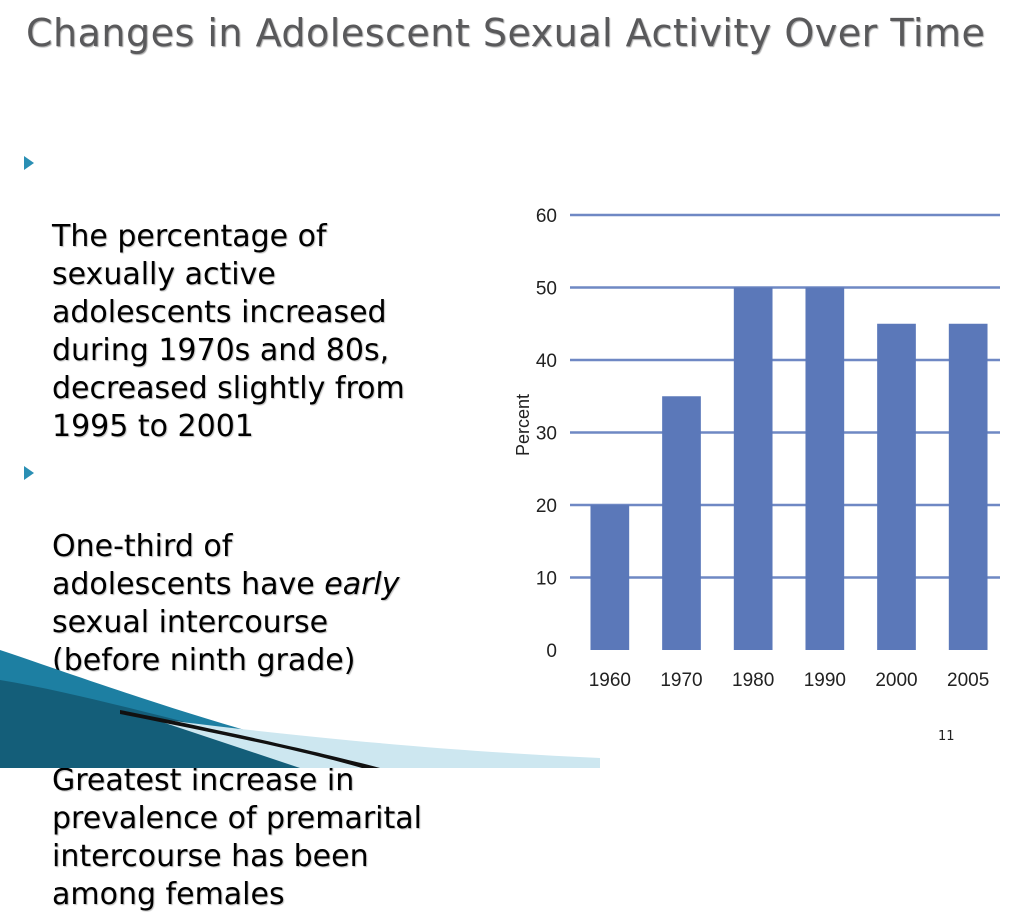 Image resolution: width=1024 pixels, height=920 pixels. Describe the element at coordinates (204, 641) in the screenshot. I see `bullet-text: sexual intercourse (before ninth grade)` at that location.